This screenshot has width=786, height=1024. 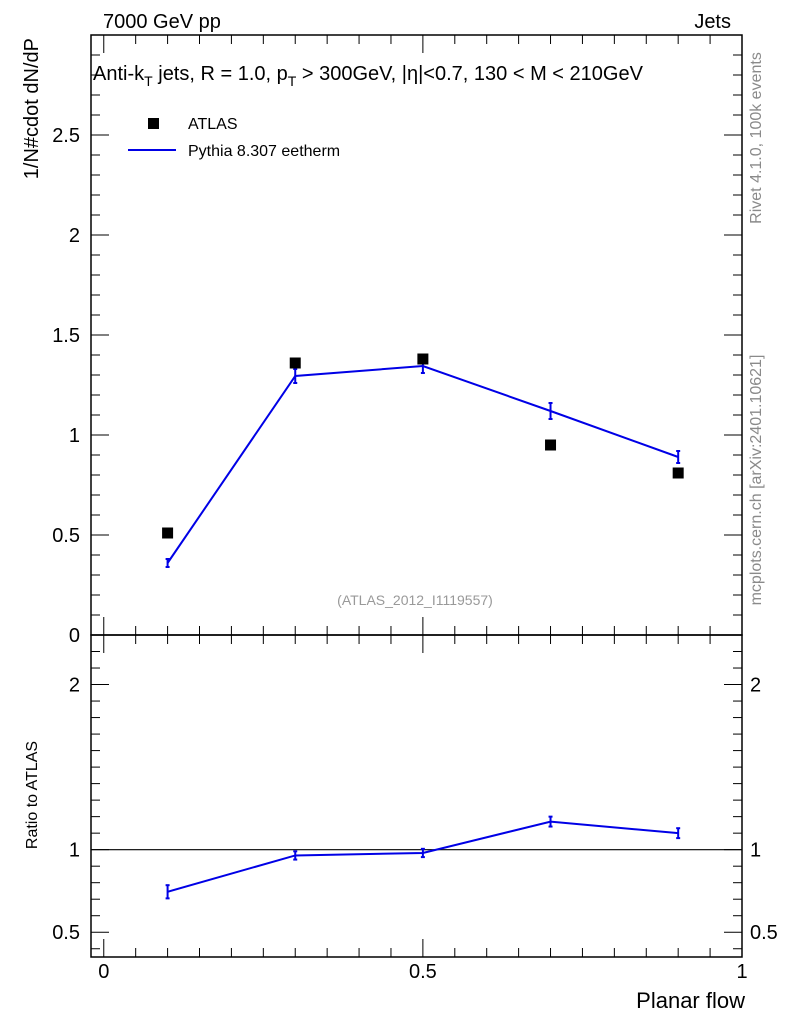 What do you see at coordinates (66, 386) in the screenshot?
I see `main-y-tick-labels: 0 0.5 1 1.5 2 2.5` at bounding box center [66, 386].